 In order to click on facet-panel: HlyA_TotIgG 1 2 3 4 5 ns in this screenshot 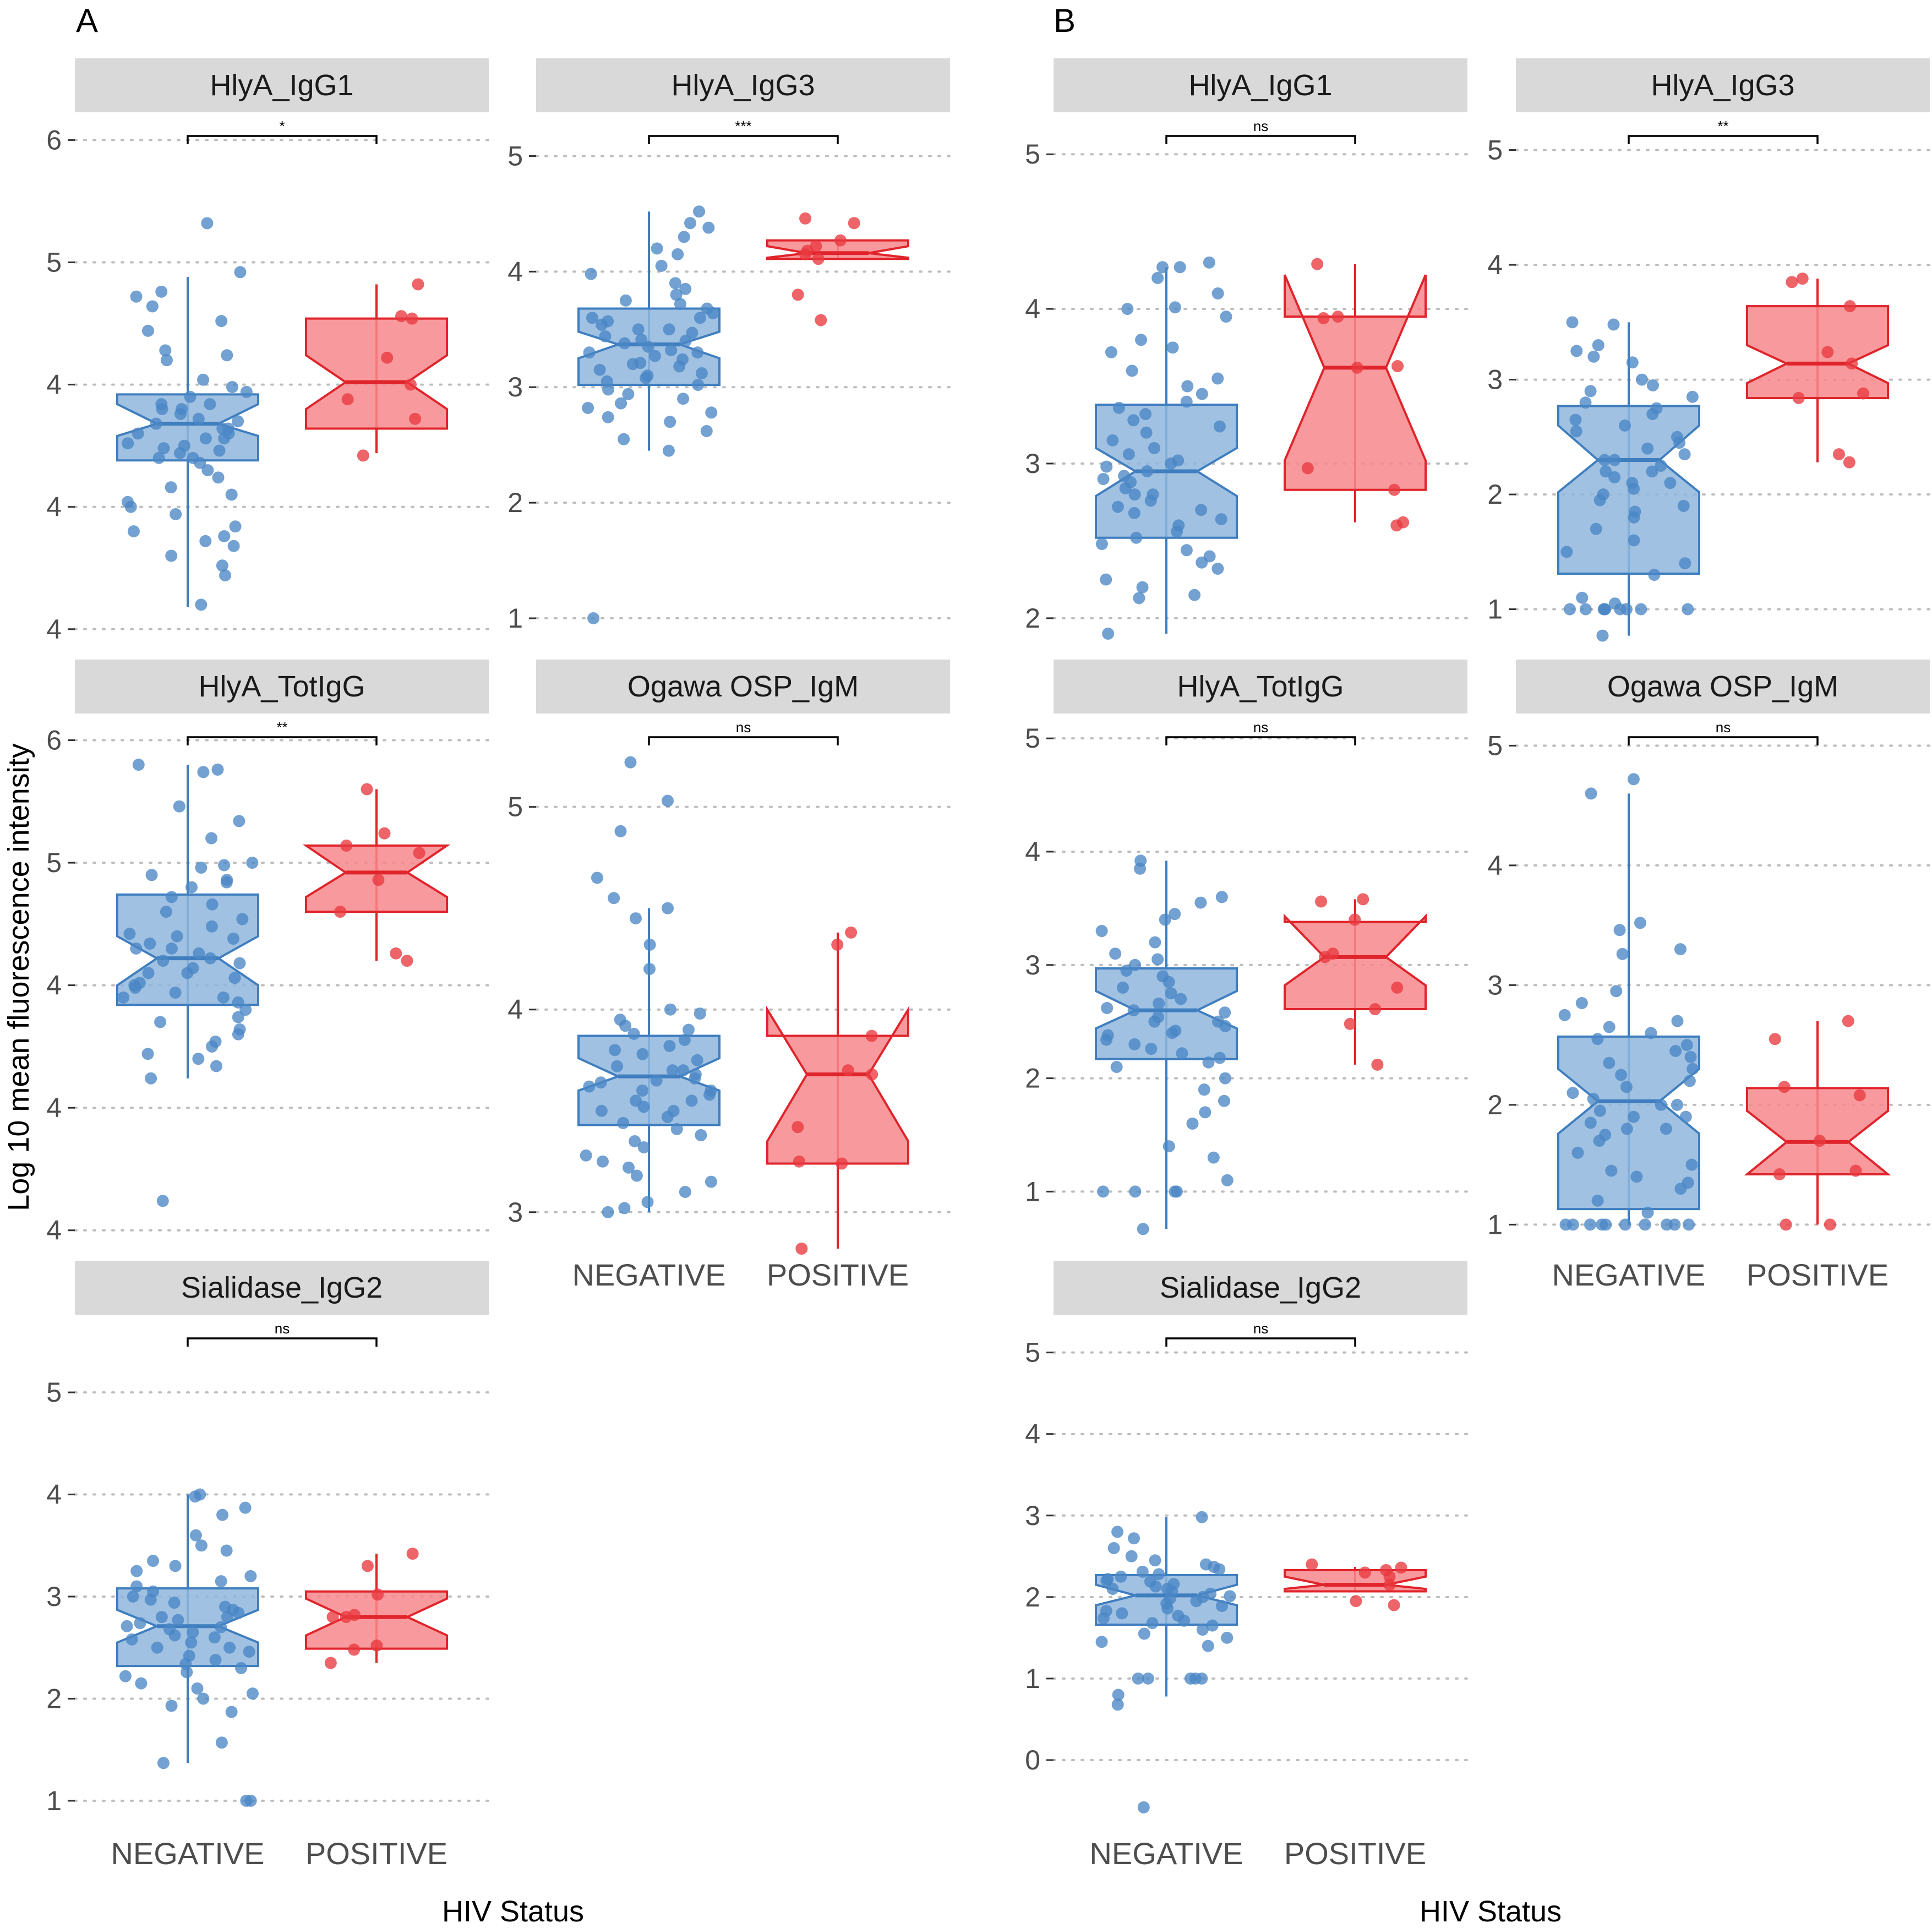, I will do `click(1247, 947)`.